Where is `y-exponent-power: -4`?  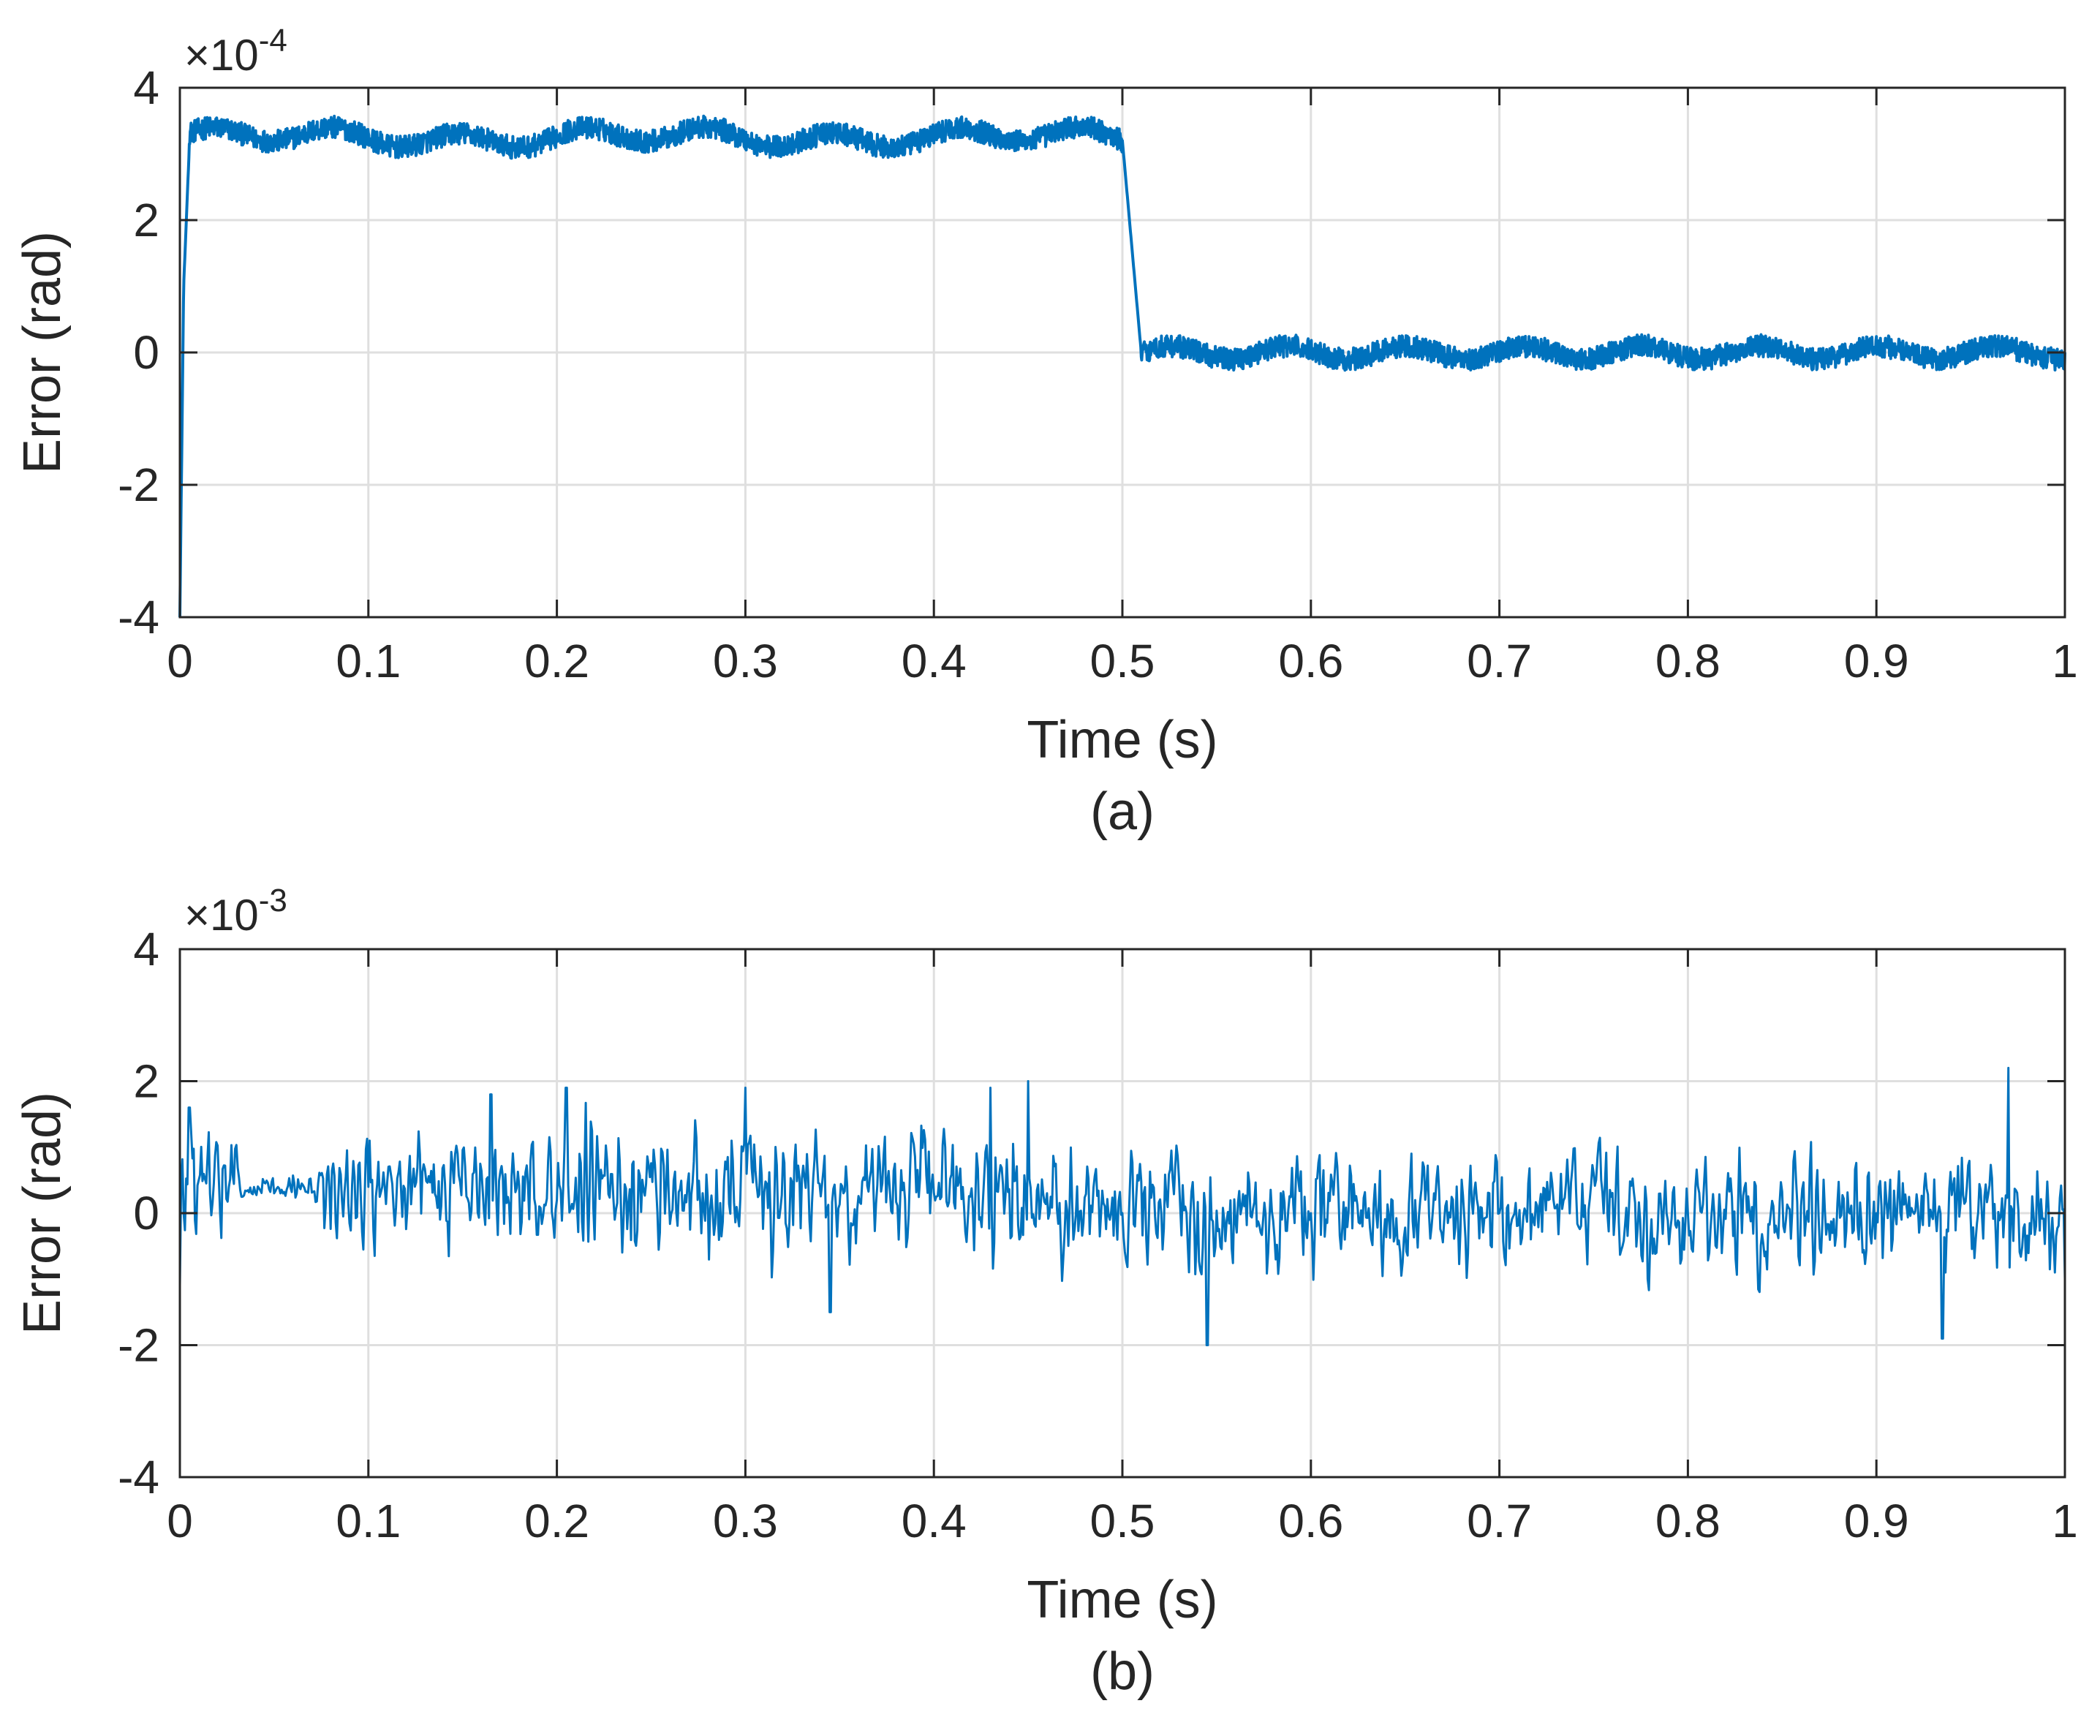 y-exponent-power: -4 is located at coordinates (273, 41).